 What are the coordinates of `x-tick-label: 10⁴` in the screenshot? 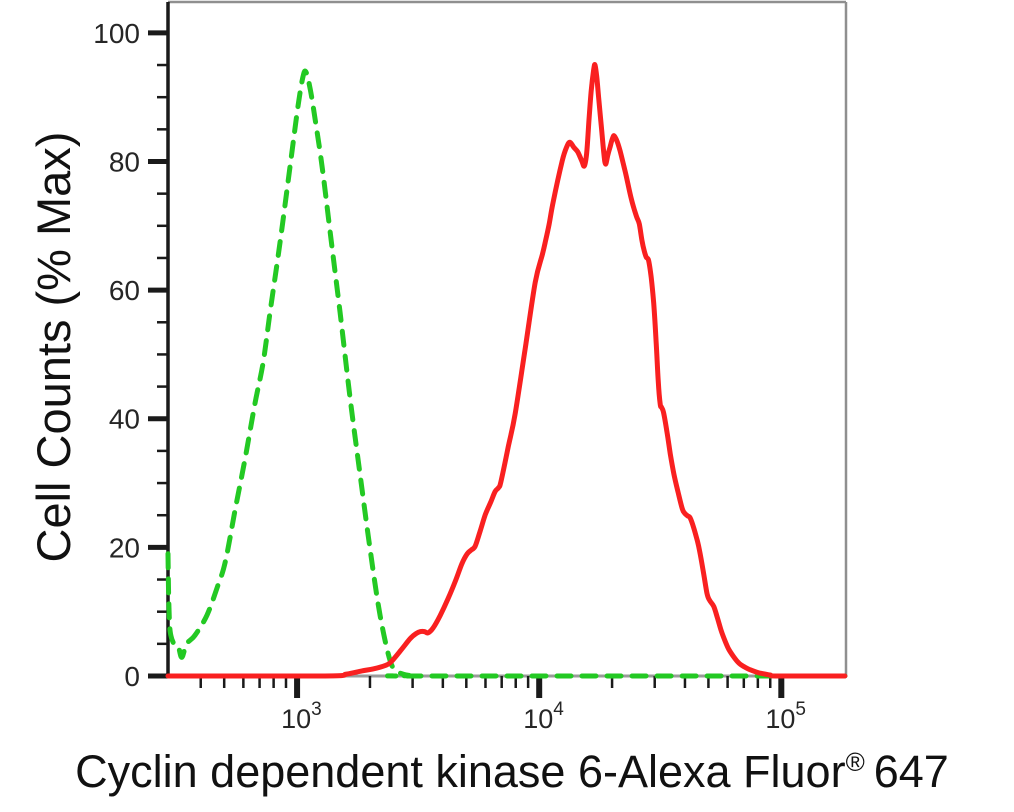 It's located at (543, 716).